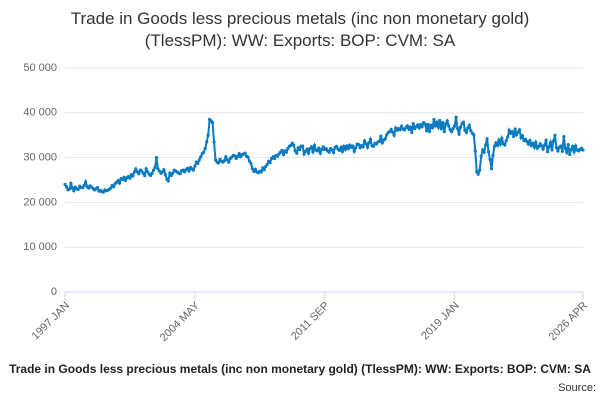 Image resolution: width=600 pixels, height=400 pixels. What do you see at coordinates (440, 321) in the screenshot?
I see `x-tick-label: 2019 JAN` at bounding box center [440, 321].